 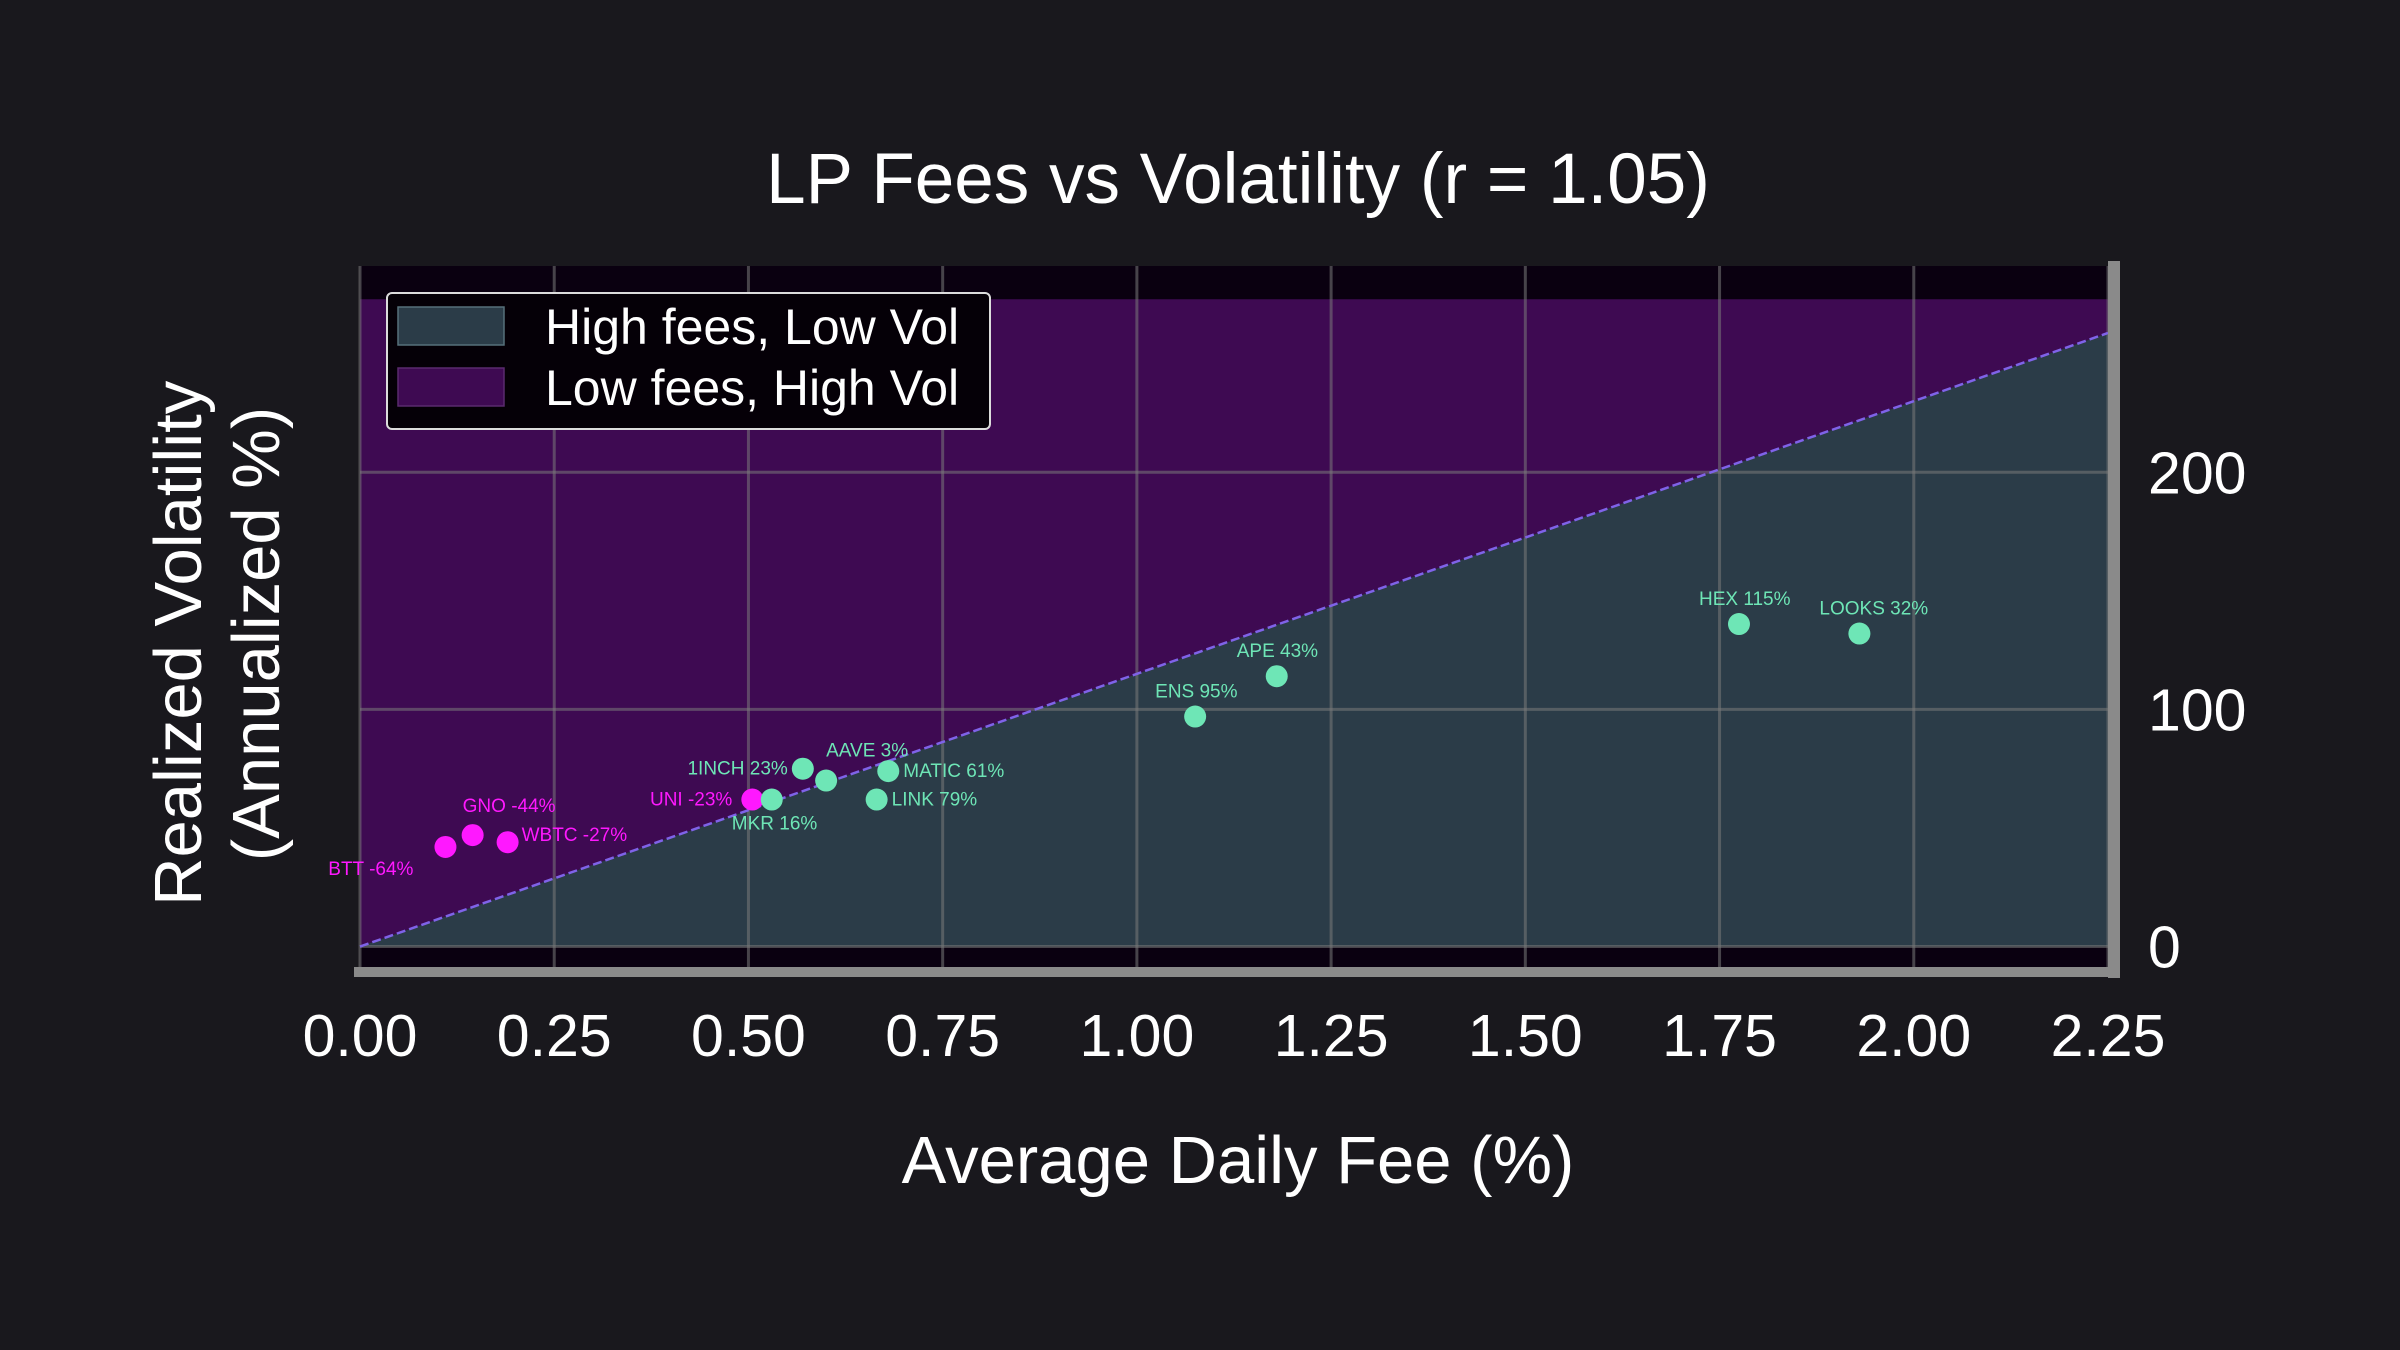 I want to click on data-label-gno: GNO -44%, so click(x=509, y=806).